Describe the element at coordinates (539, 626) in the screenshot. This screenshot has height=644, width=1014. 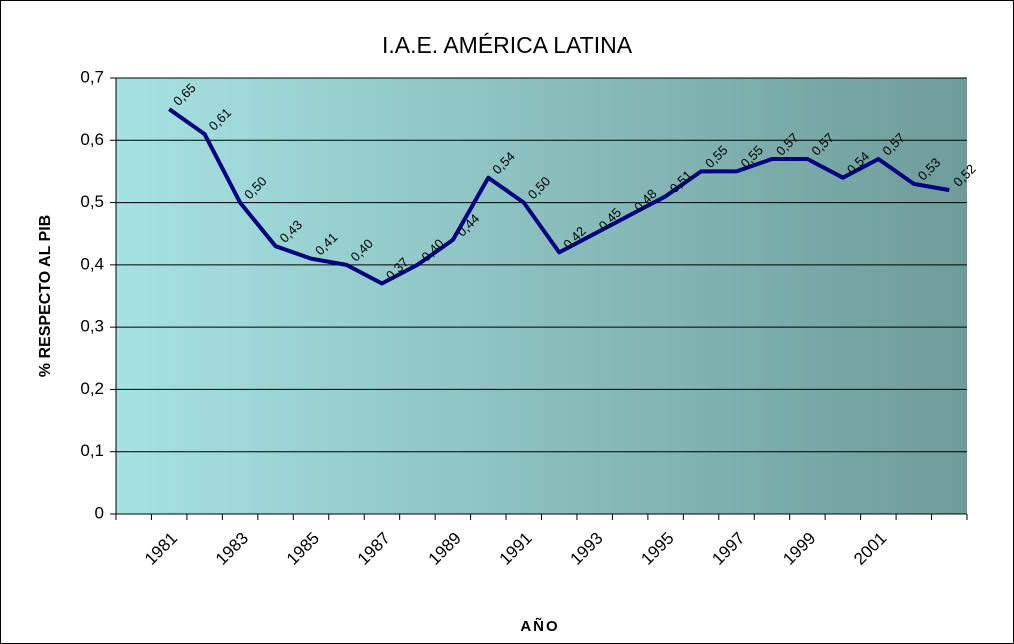
I see `x-axis-label: AÑO` at that location.